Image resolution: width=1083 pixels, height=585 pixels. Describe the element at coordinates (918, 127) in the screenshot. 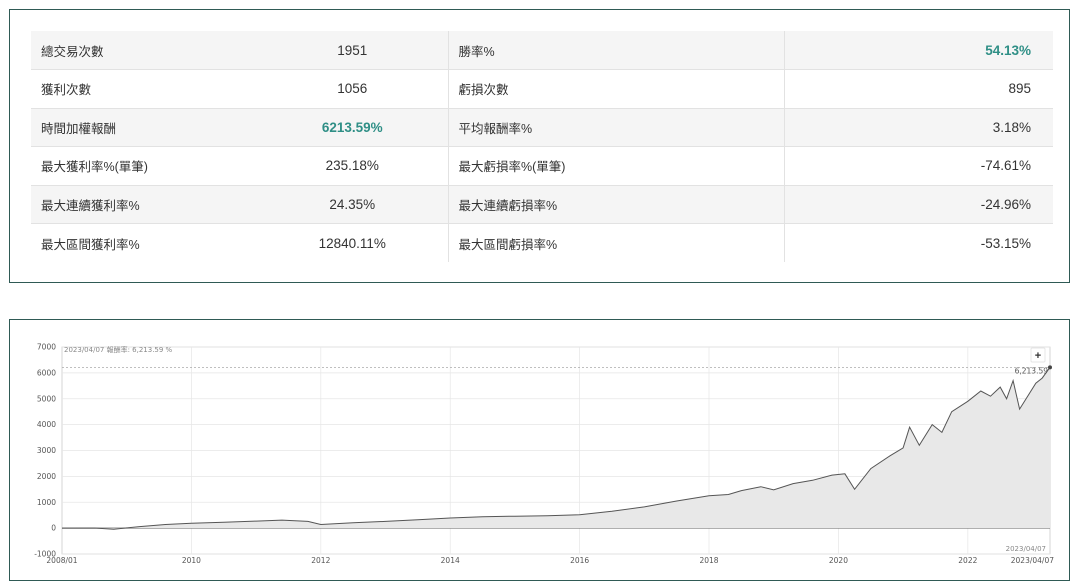

I see `stat-value: 3.18%` at that location.